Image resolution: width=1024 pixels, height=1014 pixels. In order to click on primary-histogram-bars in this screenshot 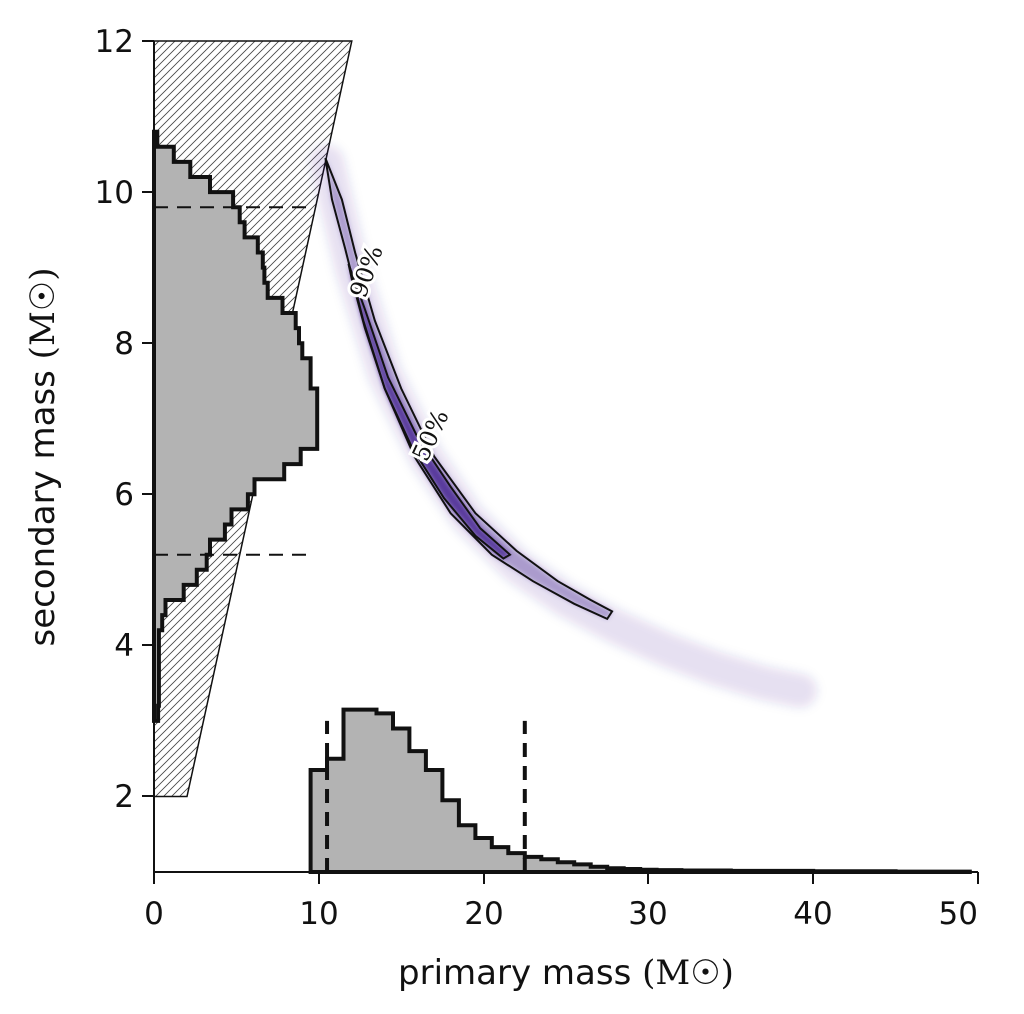, I will do `click(640, 790)`.